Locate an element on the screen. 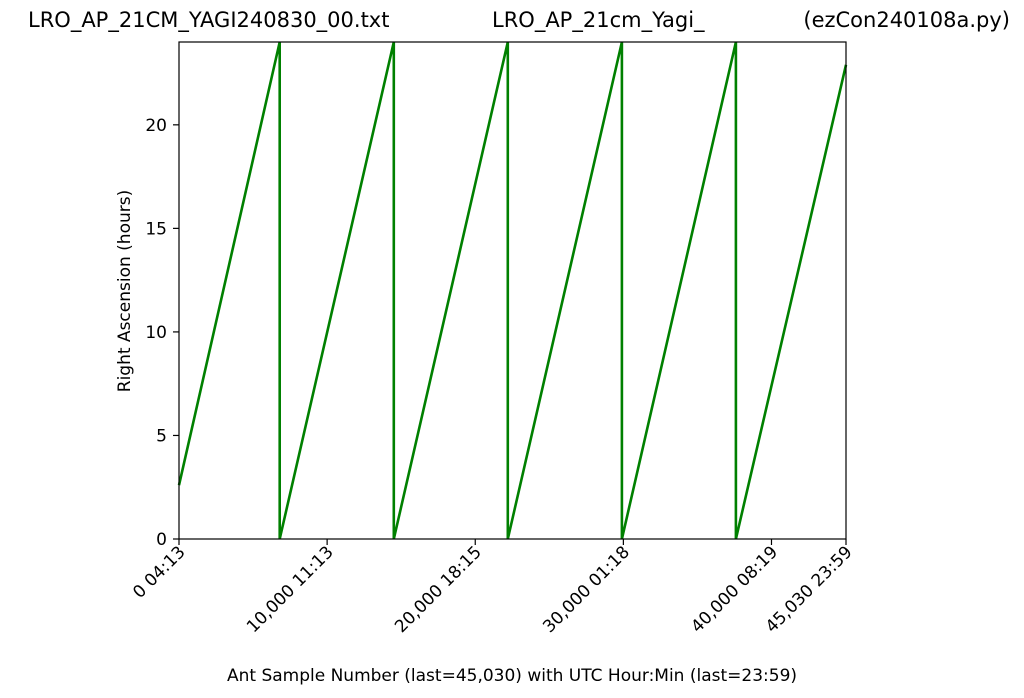 This screenshot has height=698, width=1024. y-tick-label: 0 is located at coordinates (161, 540).